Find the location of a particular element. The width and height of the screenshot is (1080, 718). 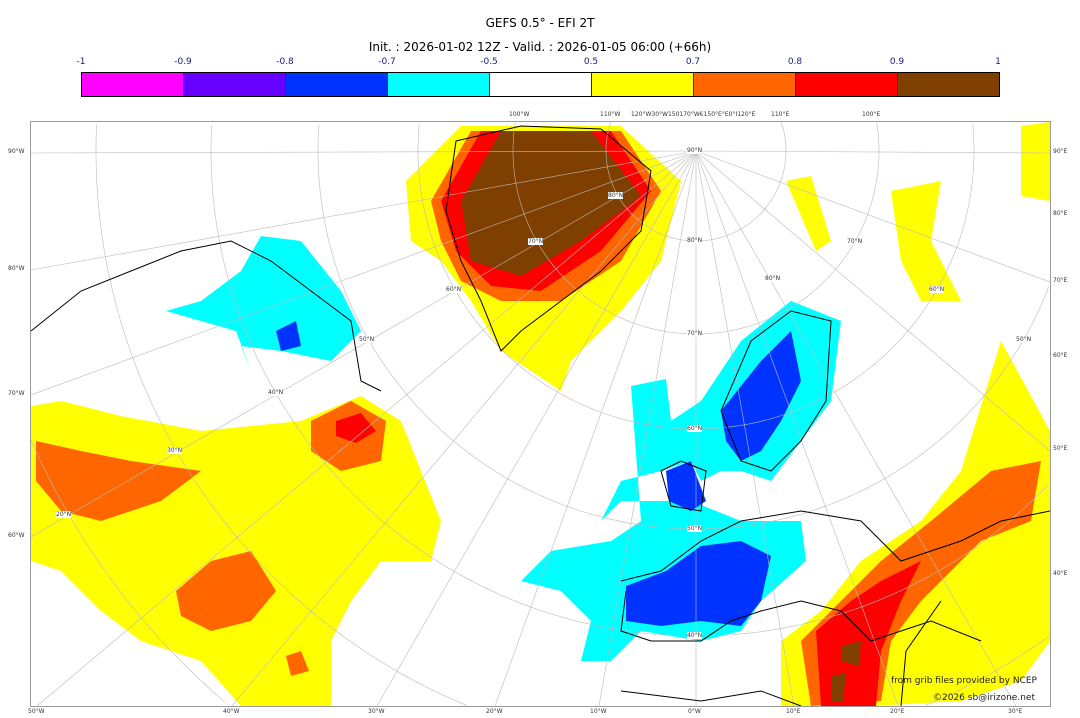

colorbar-tick: -0.5 is located at coordinates (489, 62).